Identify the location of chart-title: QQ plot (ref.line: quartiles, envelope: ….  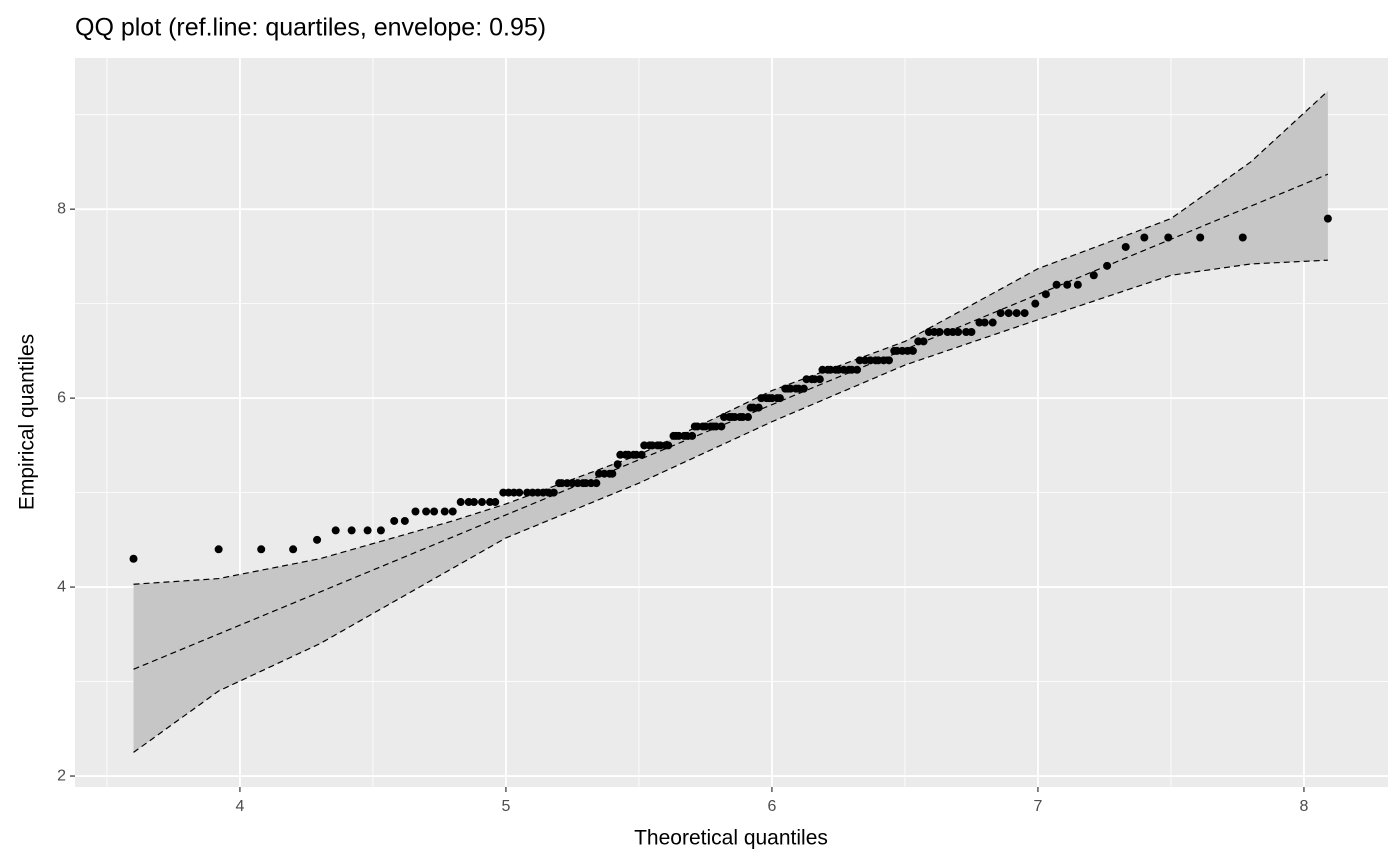
(310, 28).